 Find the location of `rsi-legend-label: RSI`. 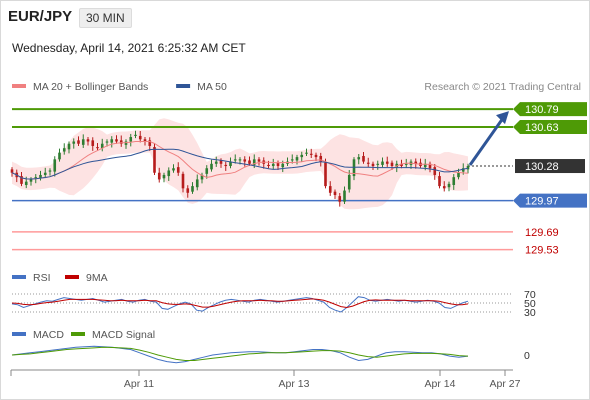

rsi-legend-label: RSI is located at coordinates (42, 278).